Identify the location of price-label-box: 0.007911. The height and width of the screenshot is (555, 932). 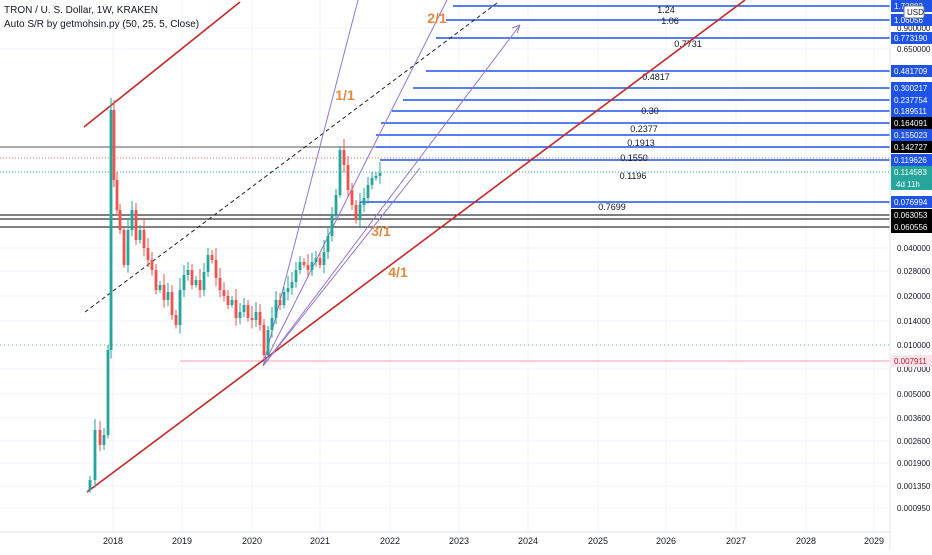
(911, 361).